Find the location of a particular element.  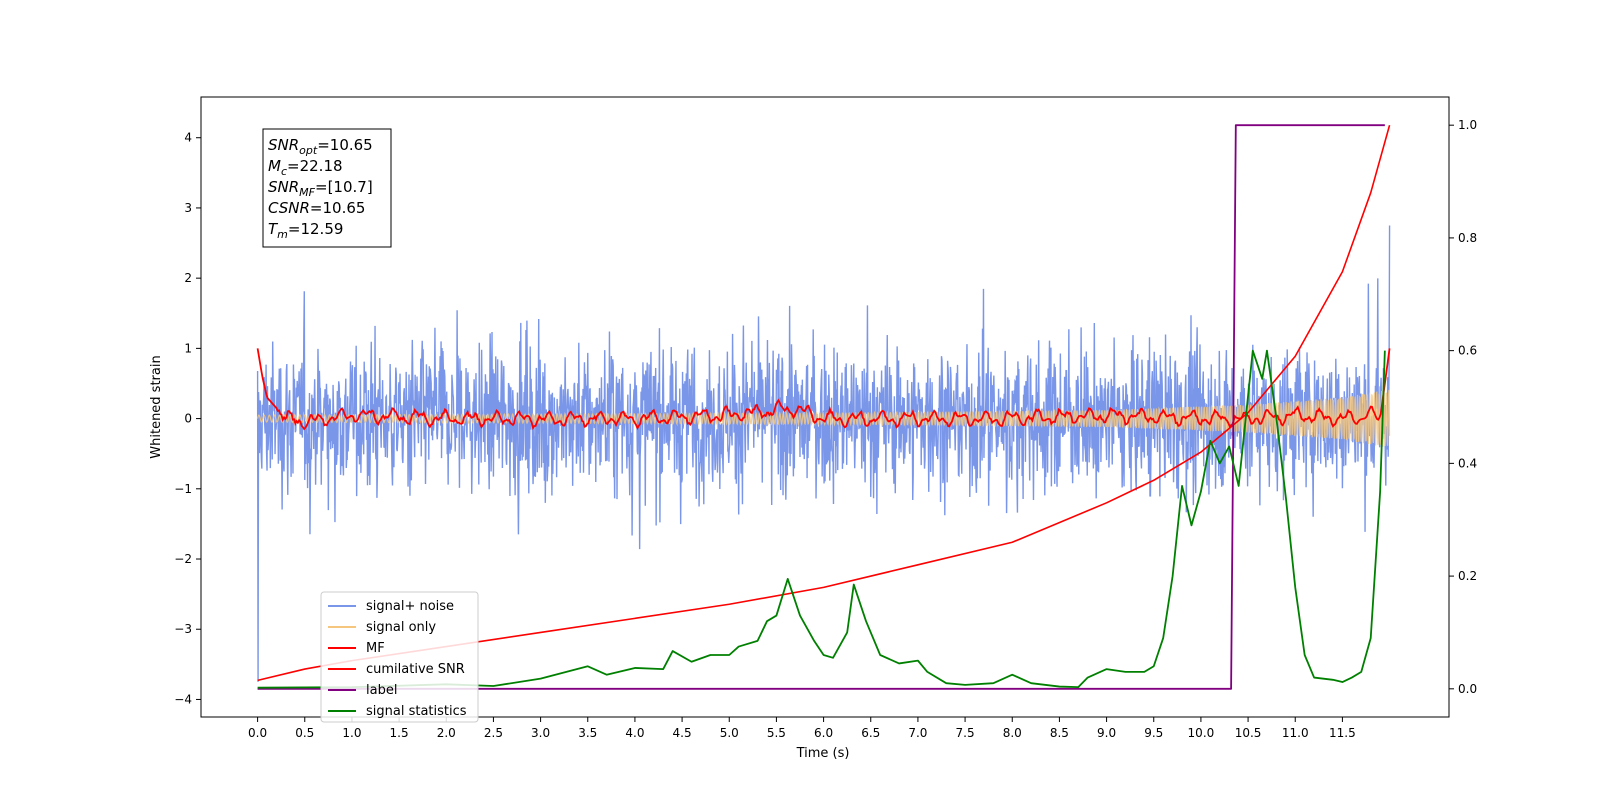

x-tick-label: 2.5 is located at coordinates (493, 733).